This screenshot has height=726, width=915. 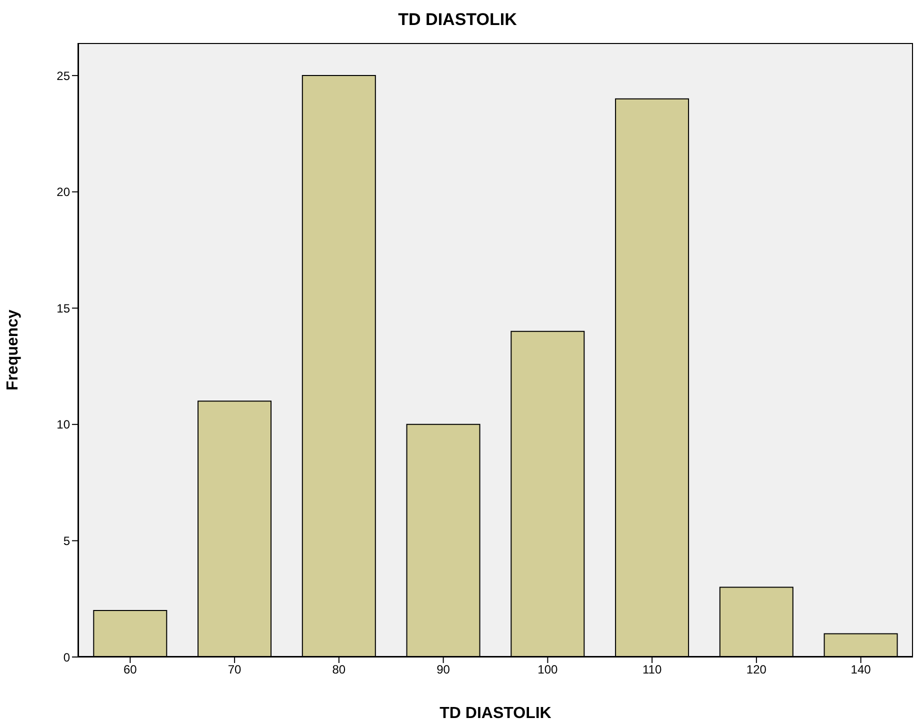 What do you see at coordinates (131, 669) in the screenshot?
I see `x-tick-label: 60` at bounding box center [131, 669].